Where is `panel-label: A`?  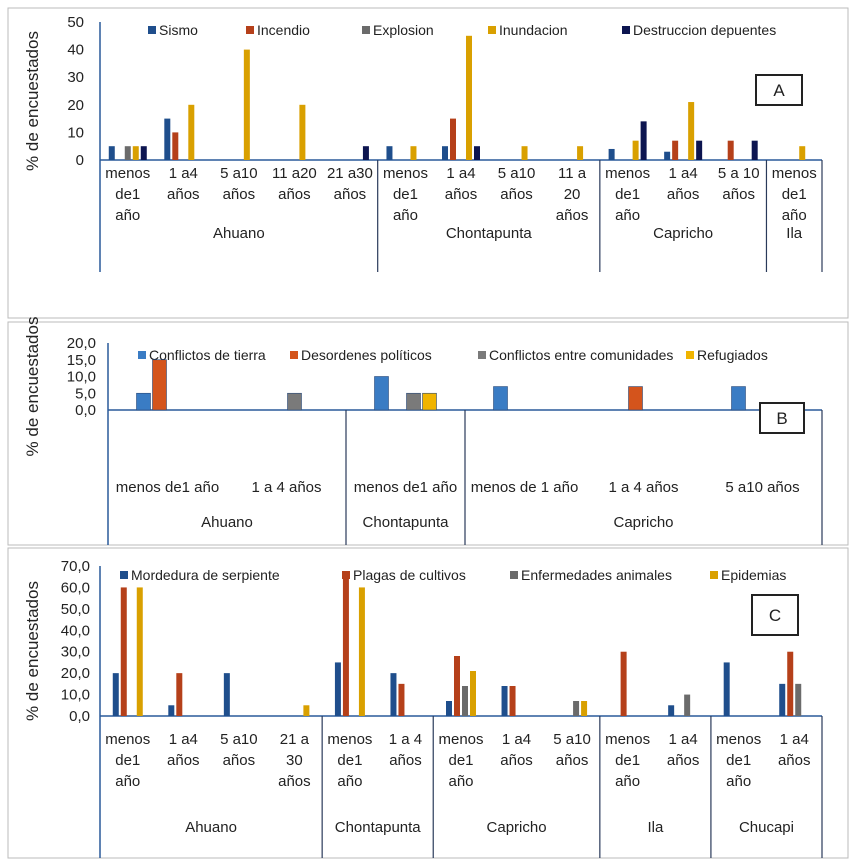
panel-label: A is located at coordinates (779, 90).